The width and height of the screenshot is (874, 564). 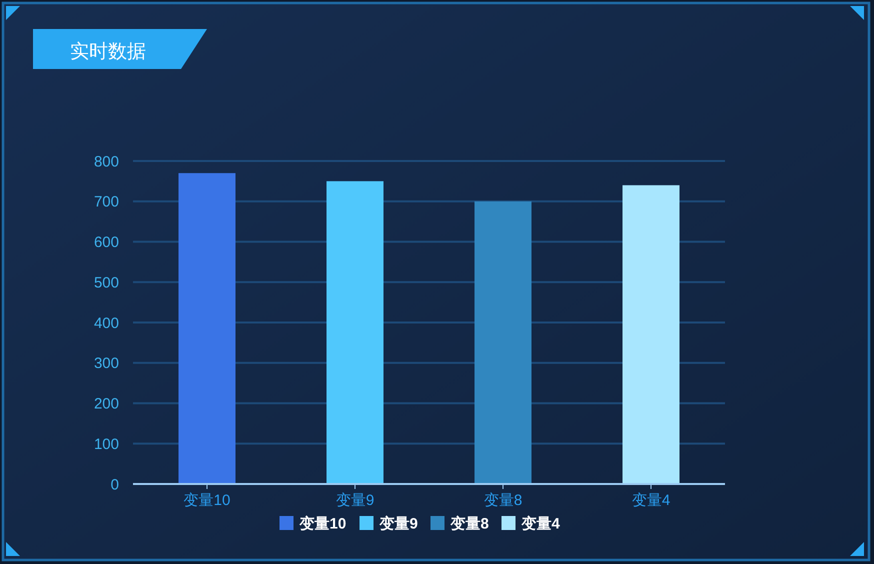 What do you see at coordinates (106, 444) in the screenshot?
I see `y-tick-label: 100` at bounding box center [106, 444].